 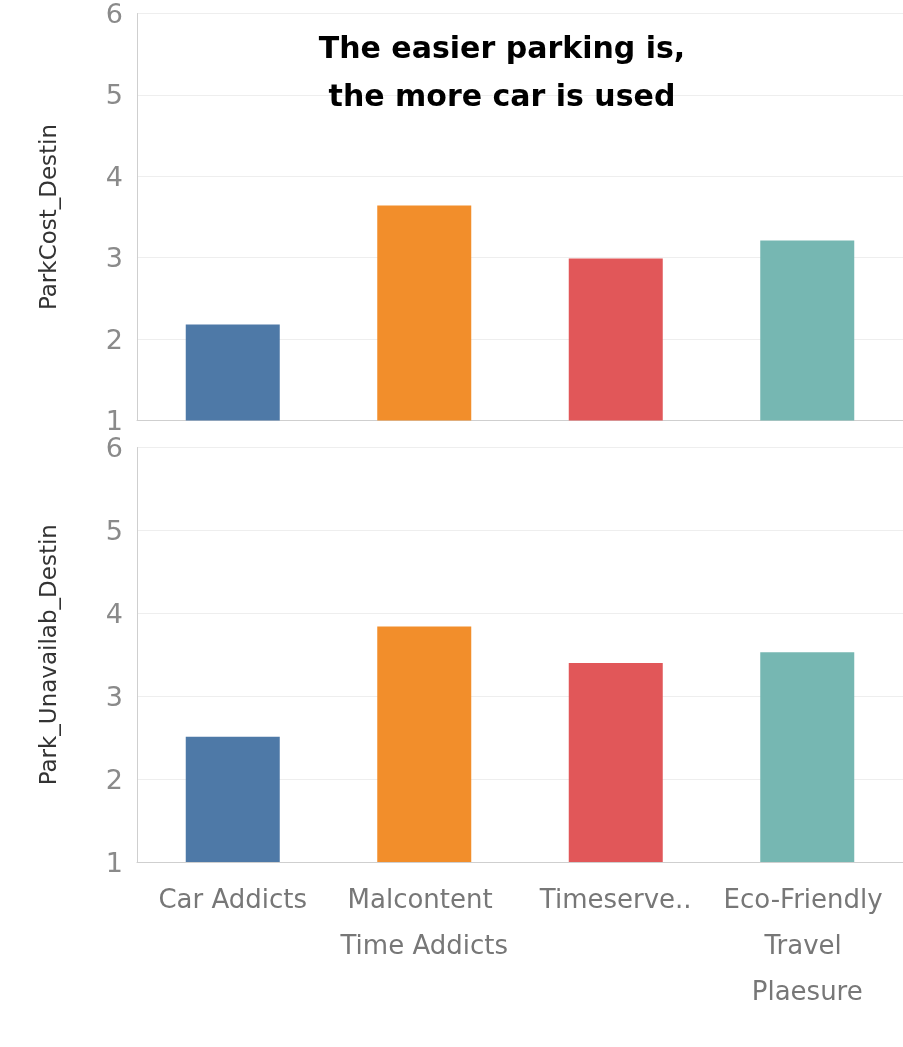 What do you see at coordinates (47, 655) in the screenshot?
I see `y-axis-title: Park_Unavailab_Destin` at bounding box center [47, 655].